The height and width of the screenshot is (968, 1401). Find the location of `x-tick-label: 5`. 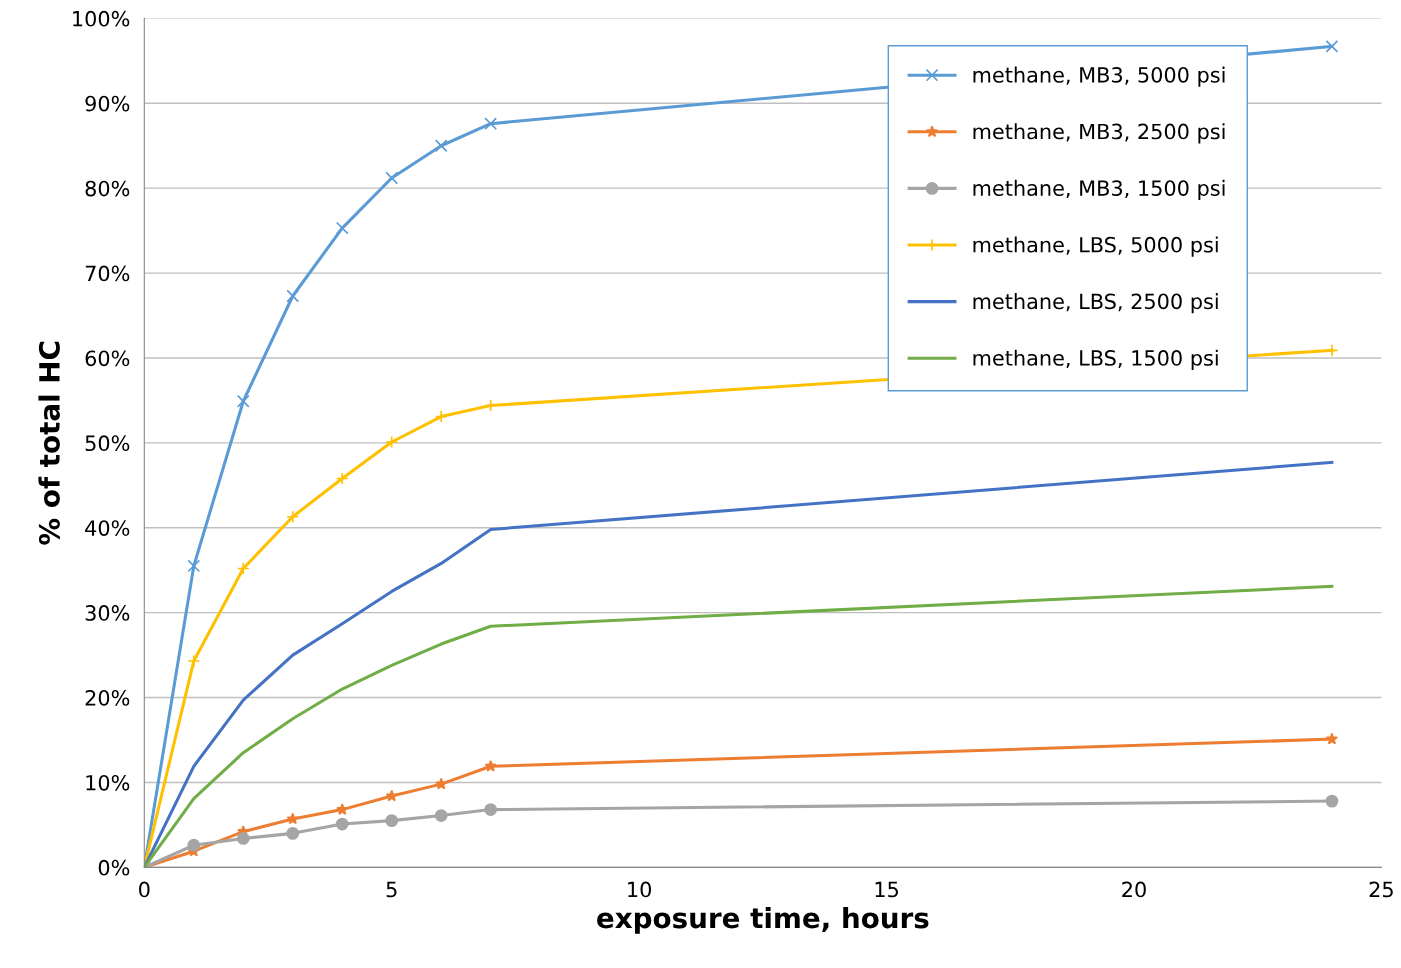

x-tick-label: 5 is located at coordinates (391, 889).